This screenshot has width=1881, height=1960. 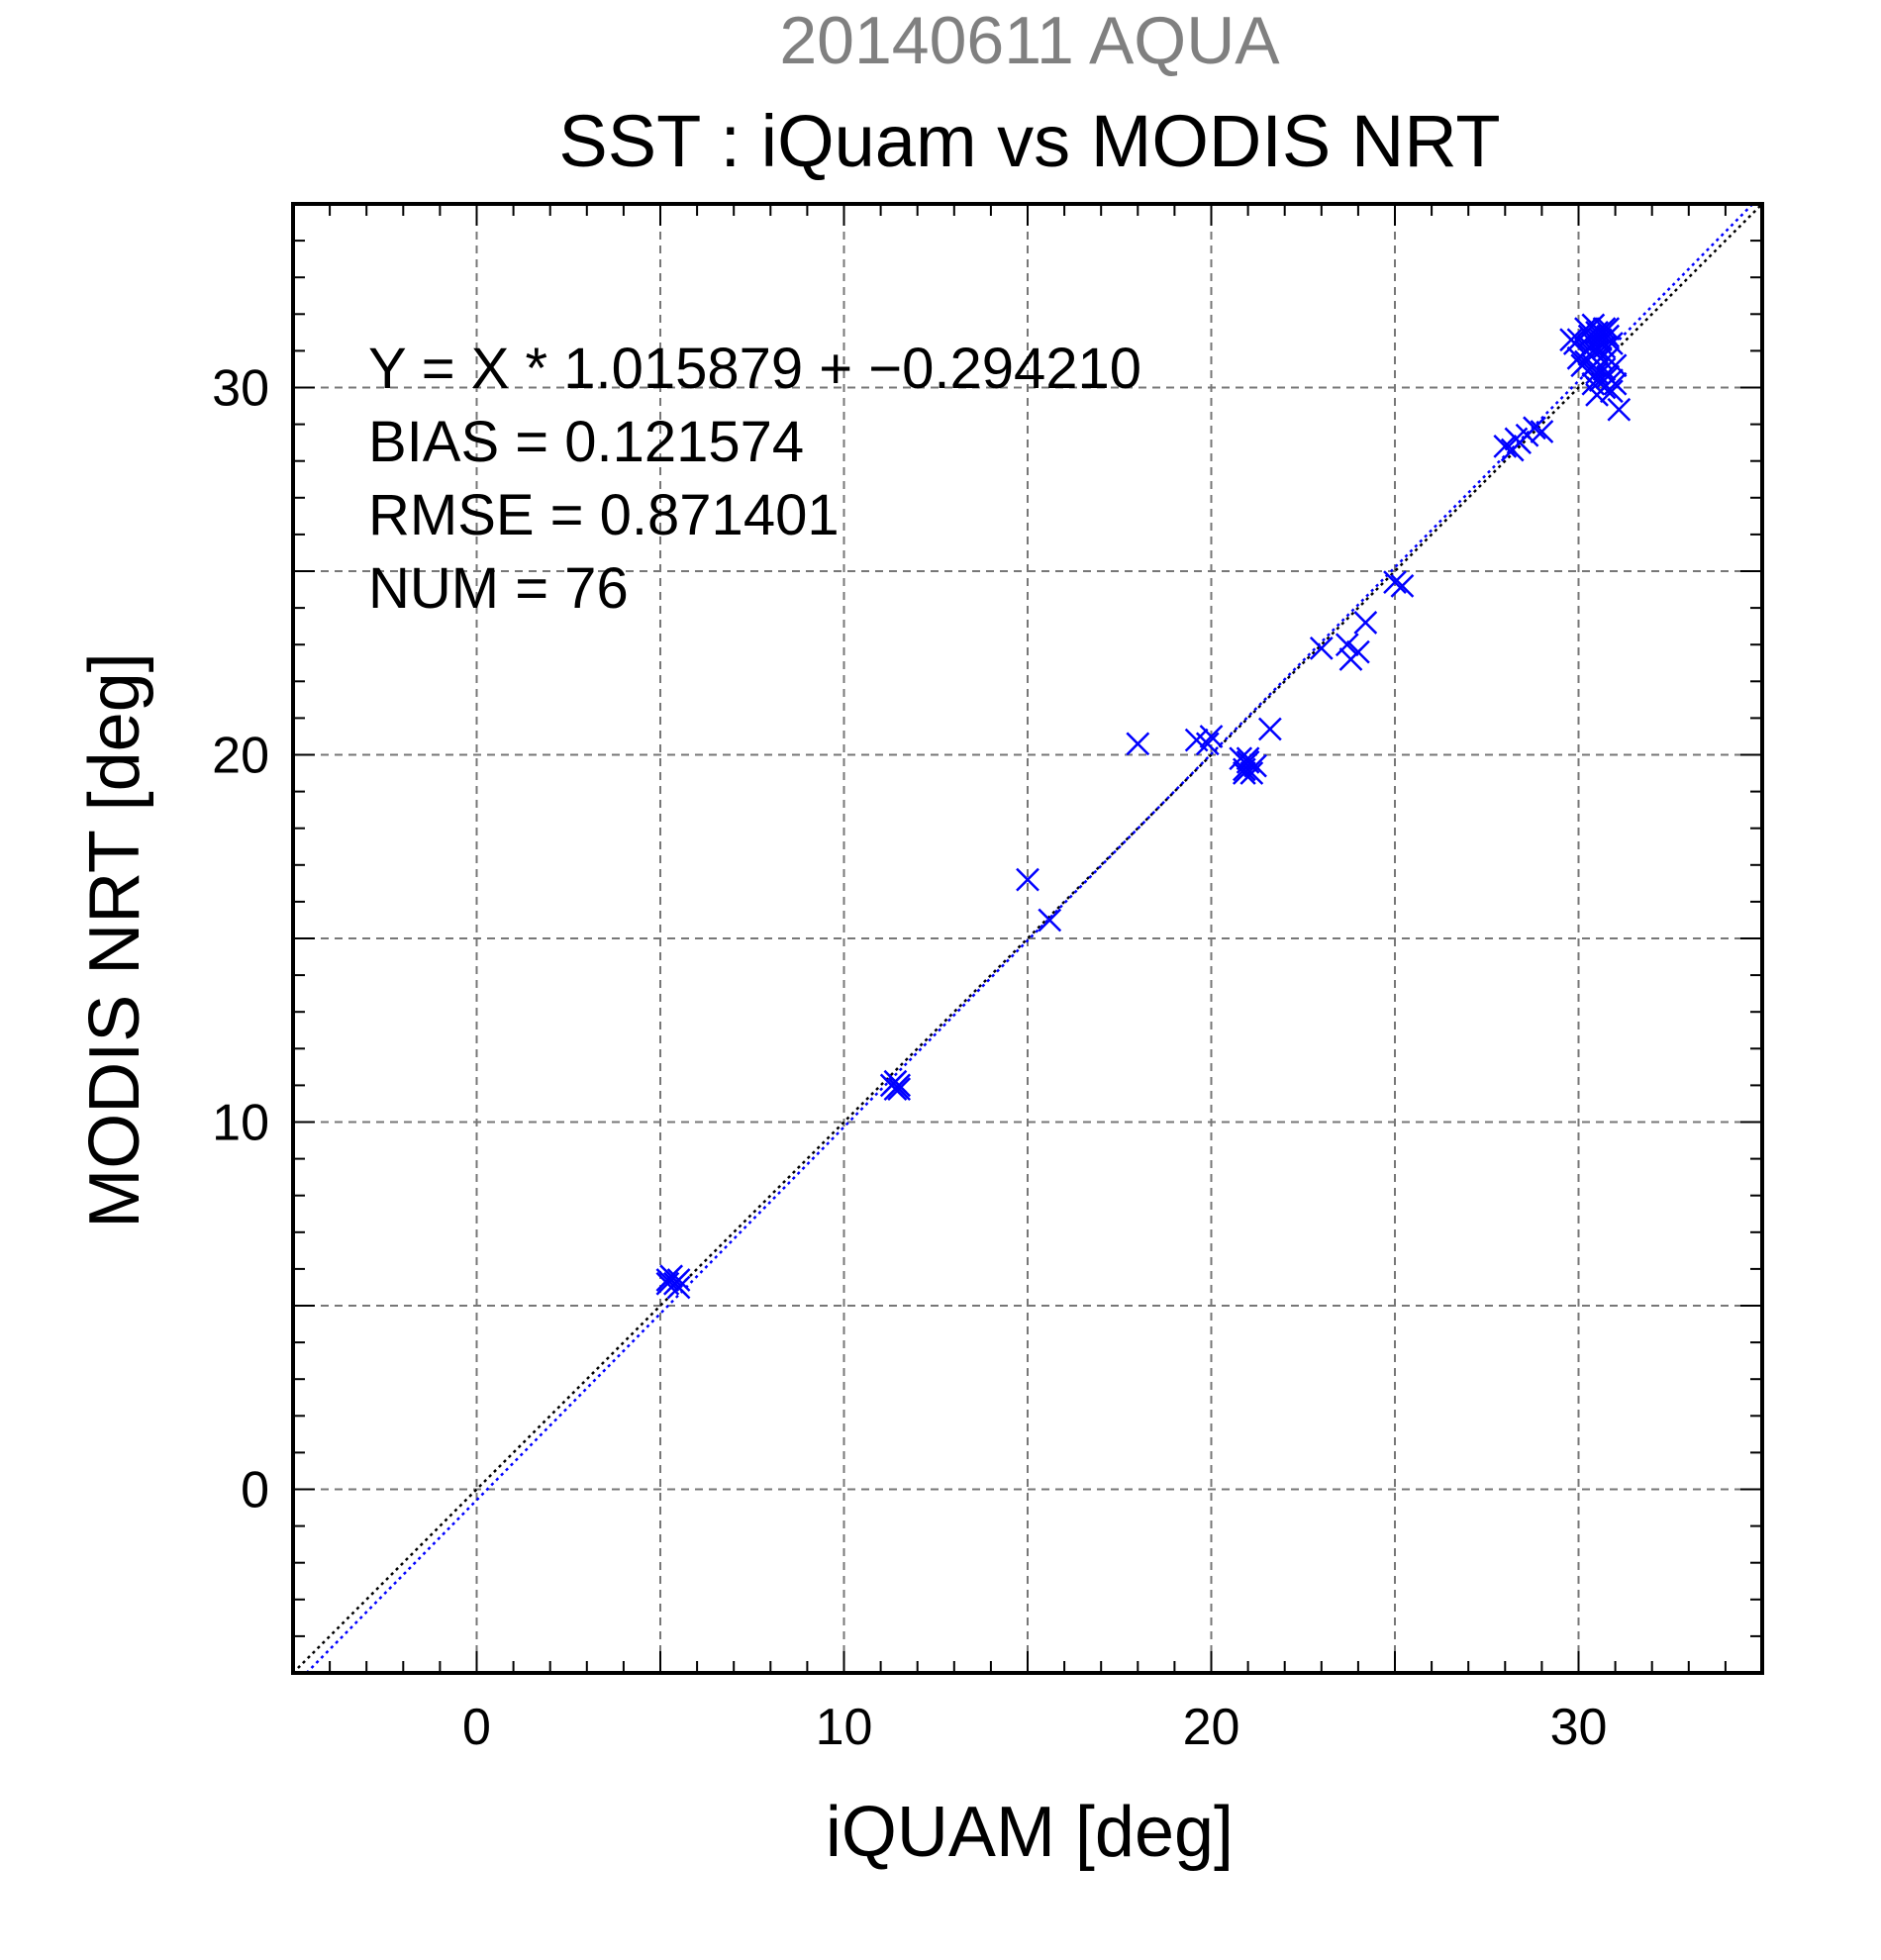 I want to click on y-tick-label: 30, so click(x=241, y=389).